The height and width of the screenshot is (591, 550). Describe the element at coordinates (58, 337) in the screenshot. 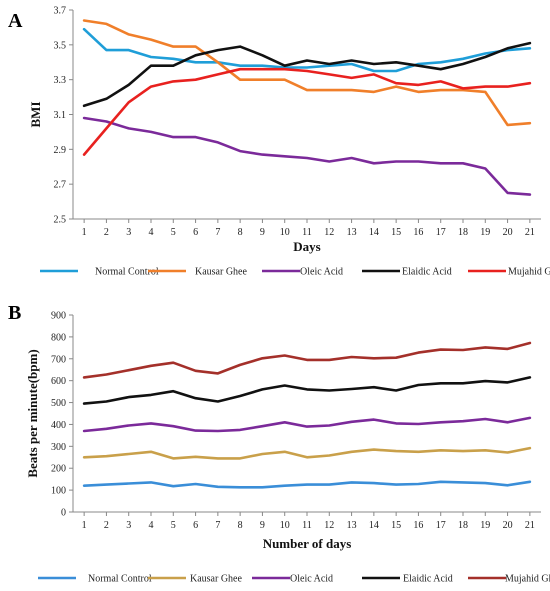

I see `y-tick-label: 800` at that location.